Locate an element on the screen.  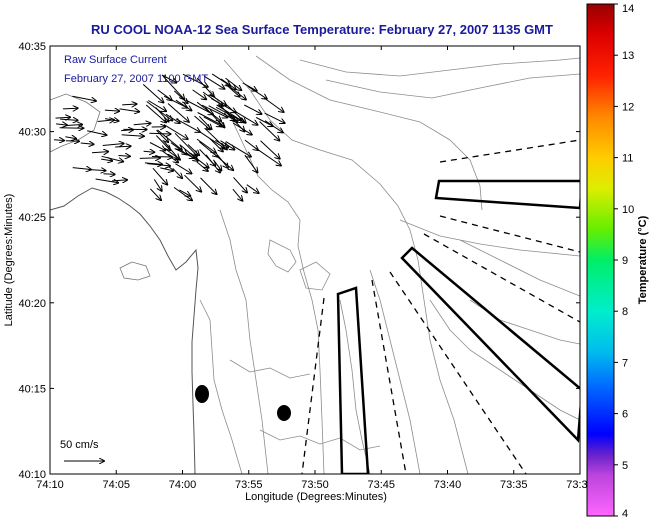
x-tick-label: 73:35 is located at coordinates (514, 485).